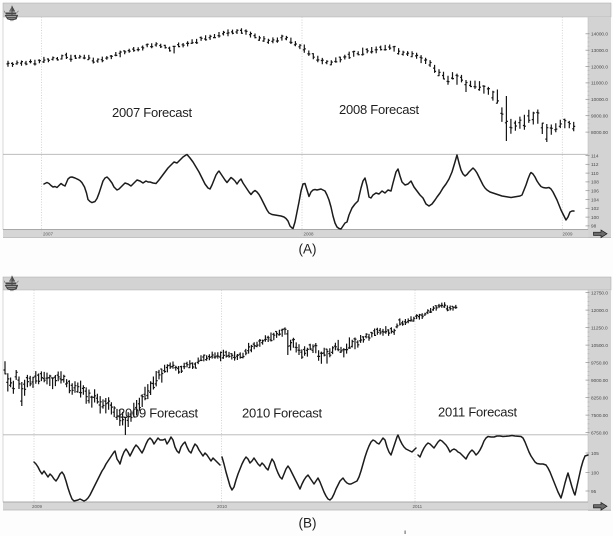 This screenshot has height=541, width=613. I want to click on svg-text: 2007 Forecast, so click(152, 112).